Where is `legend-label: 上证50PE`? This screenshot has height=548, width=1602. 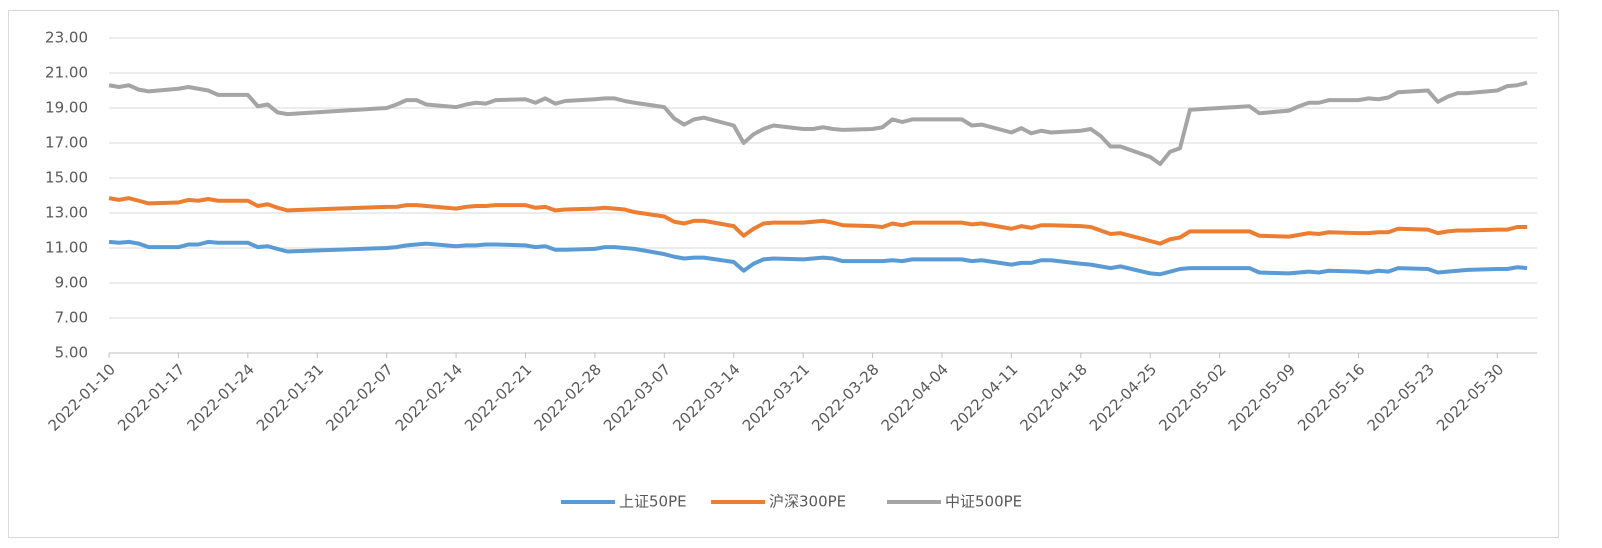 legend-label: 上证50PE is located at coordinates (653, 502).